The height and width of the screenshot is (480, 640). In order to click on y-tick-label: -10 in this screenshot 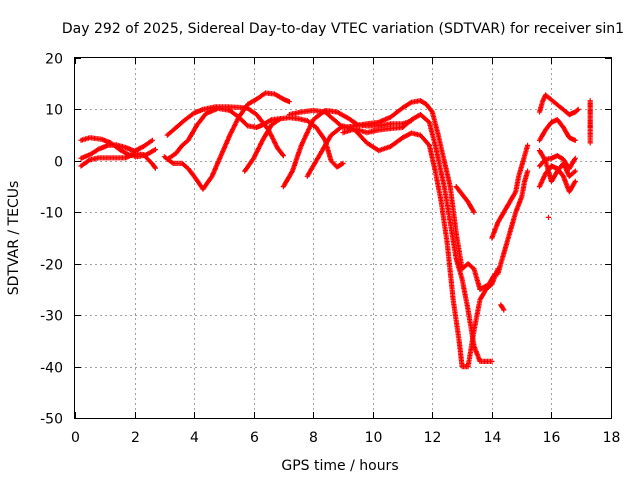, I will do `click(51, 214)`.